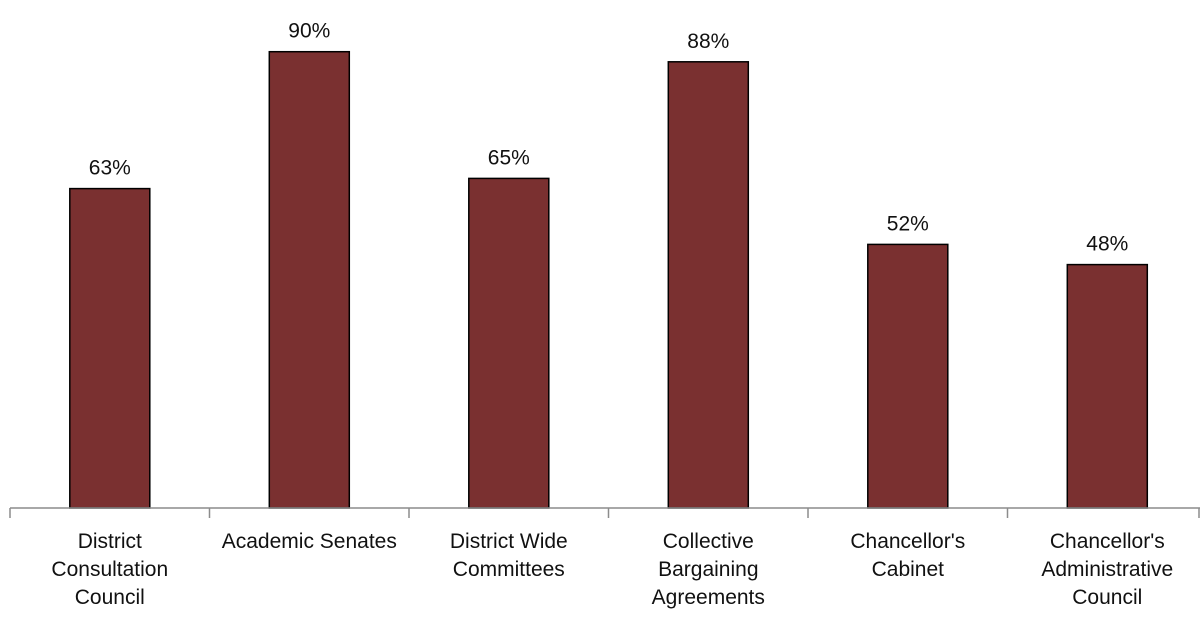 This screenshot has height=618, width=1200. I want to click on category-label-line: Administrative, so click(1107, 569).